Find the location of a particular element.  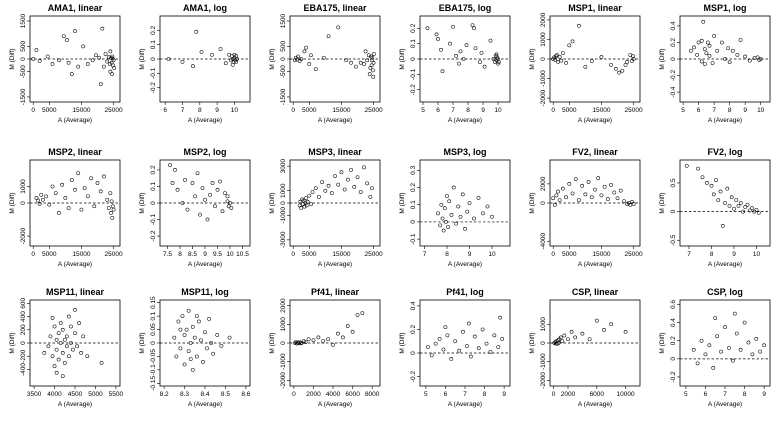

x-tick-label: 10 is located at coordinates (235, 110).